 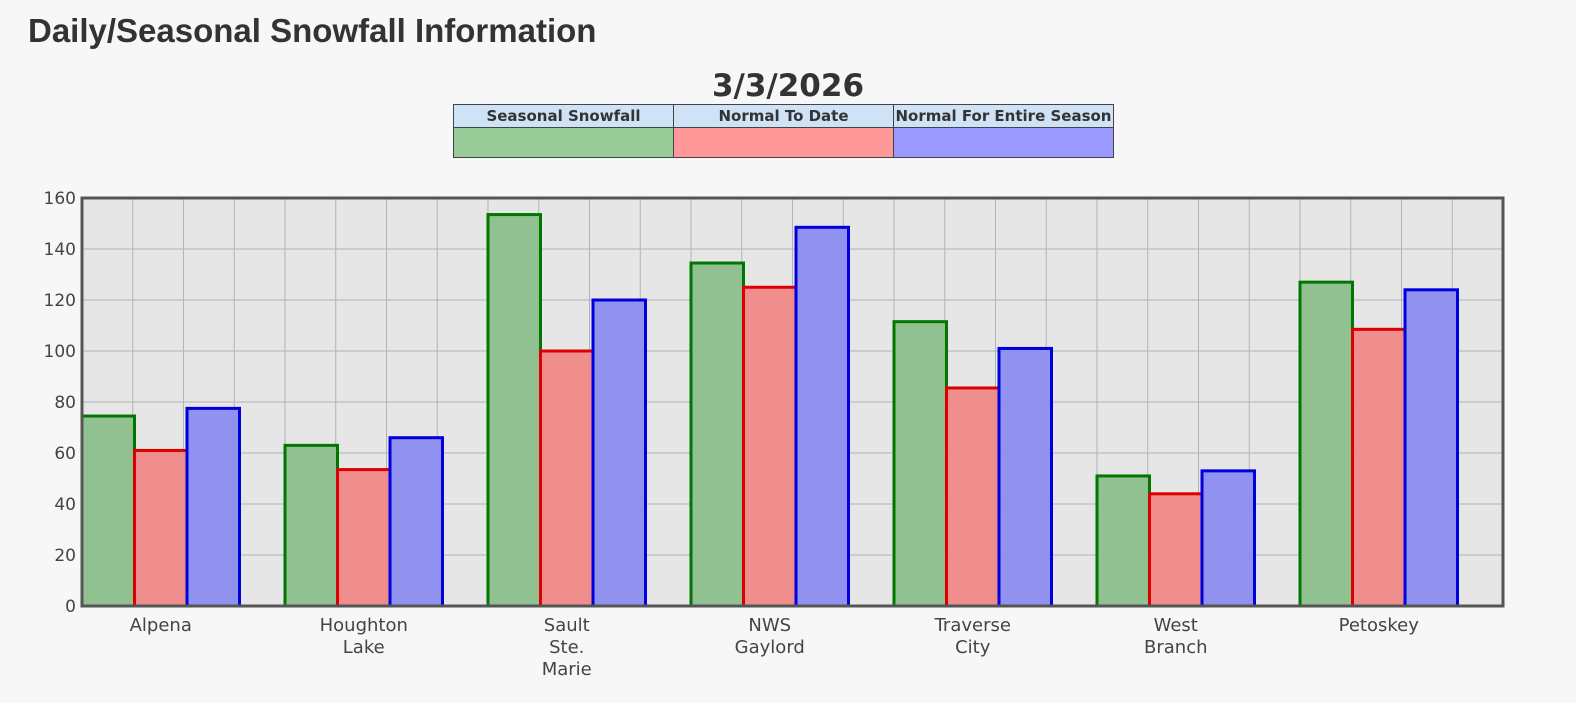 I want to click on x-tick-label: City, so click(x=973, y=647).